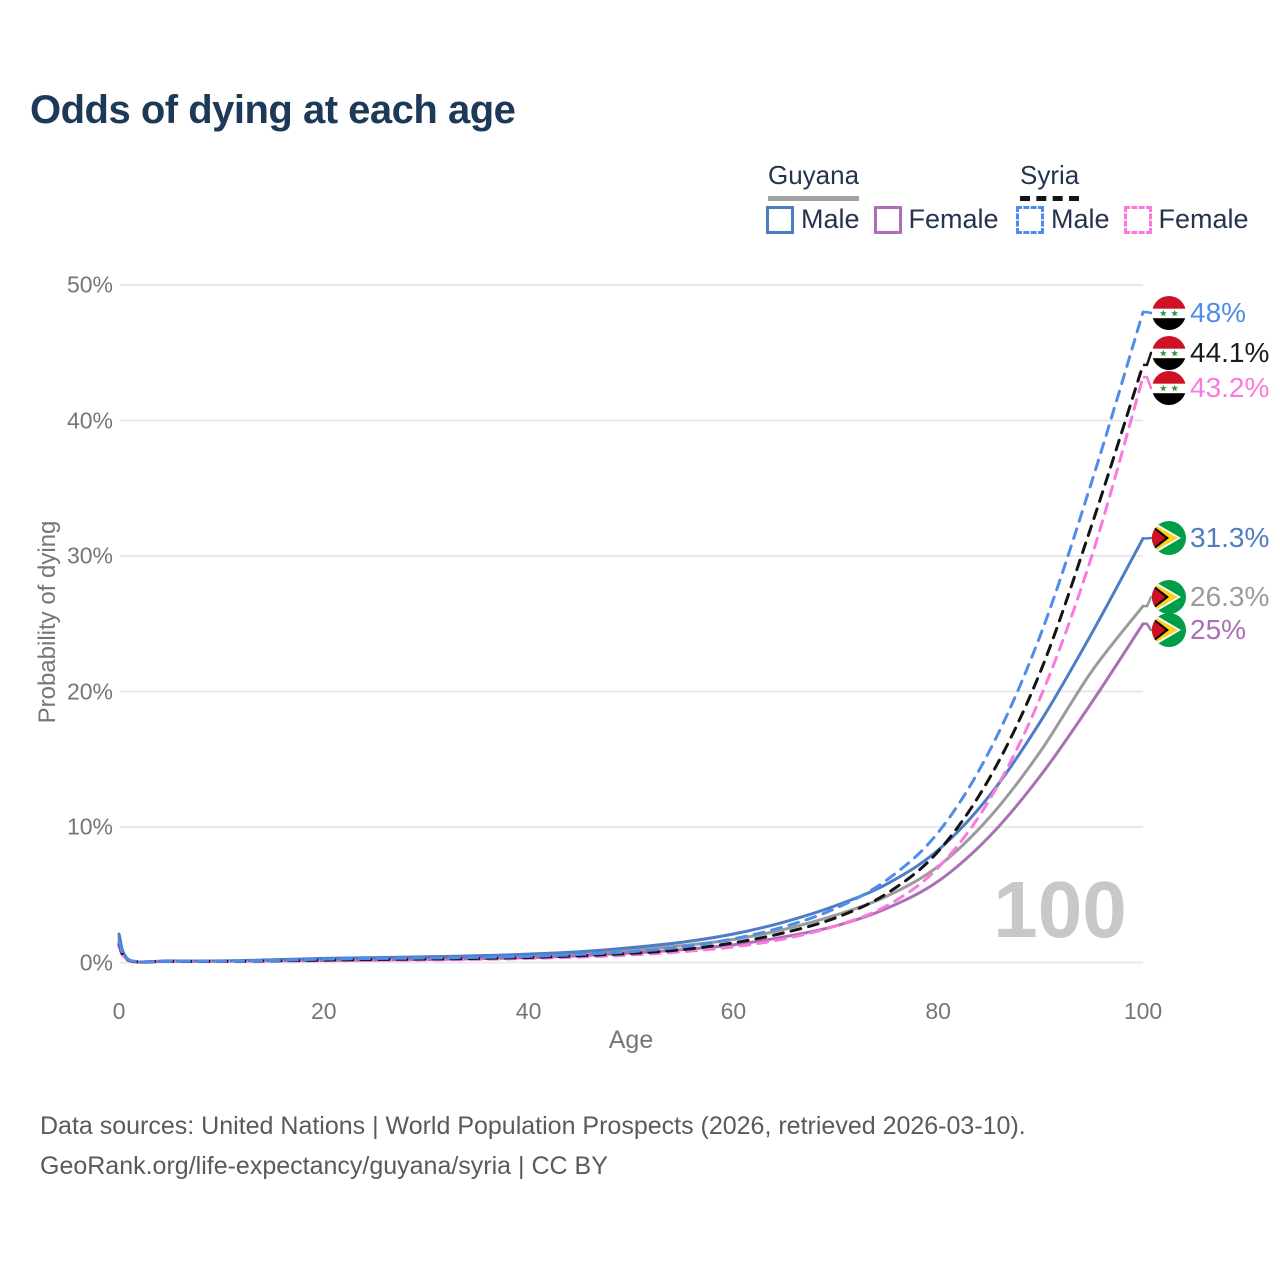 The height and width of the screenshot is (1280, 1280). Describe the element at coordinates (887, 219) in the screenshot. I see `guyana-female-swatch-icon` at that location.